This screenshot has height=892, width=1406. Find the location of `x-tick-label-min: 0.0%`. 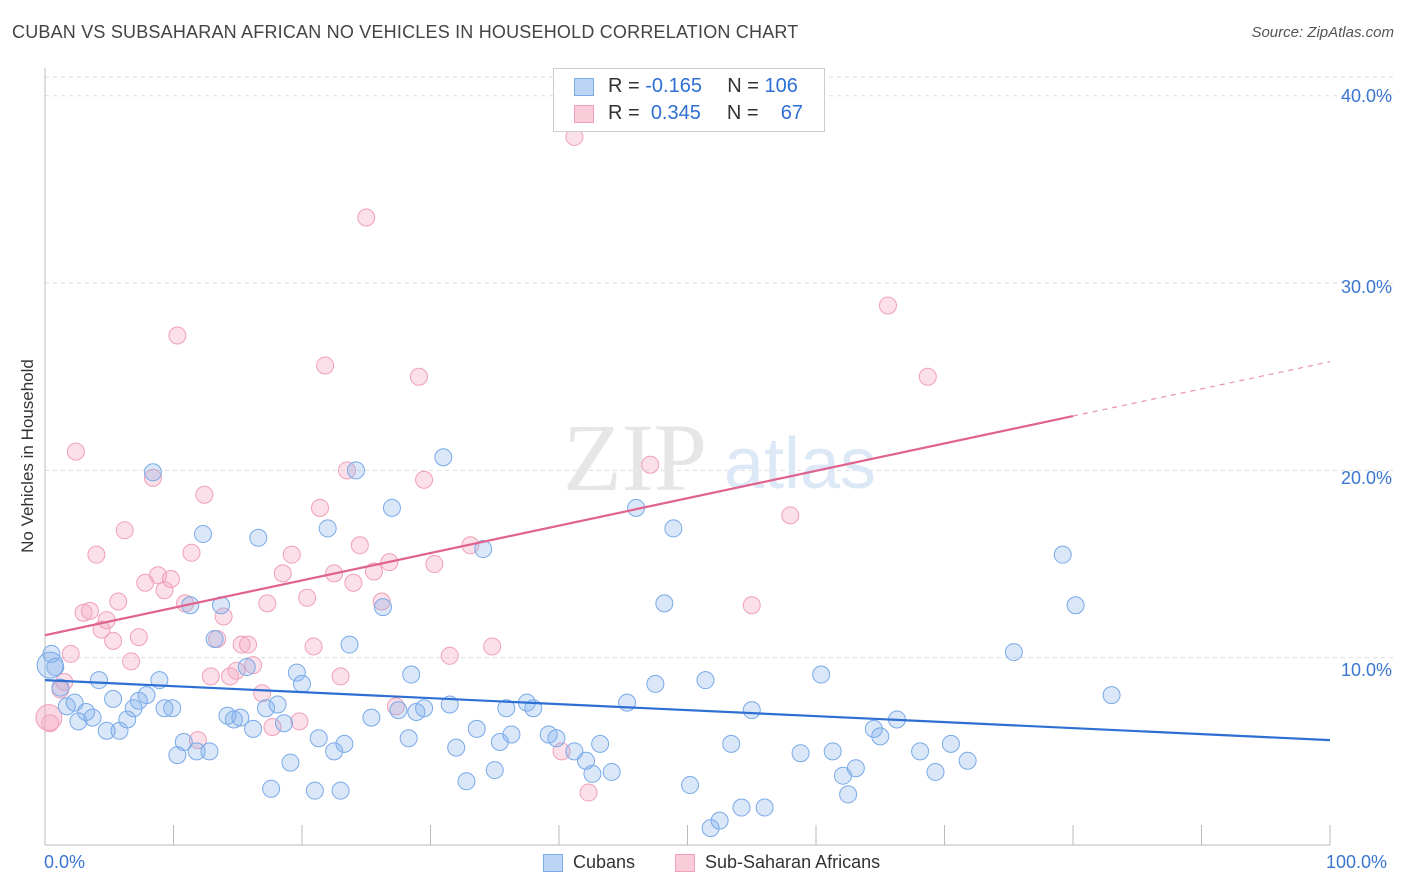

x-tick-label-min: 0.0% is located at coordinates (65, 862).